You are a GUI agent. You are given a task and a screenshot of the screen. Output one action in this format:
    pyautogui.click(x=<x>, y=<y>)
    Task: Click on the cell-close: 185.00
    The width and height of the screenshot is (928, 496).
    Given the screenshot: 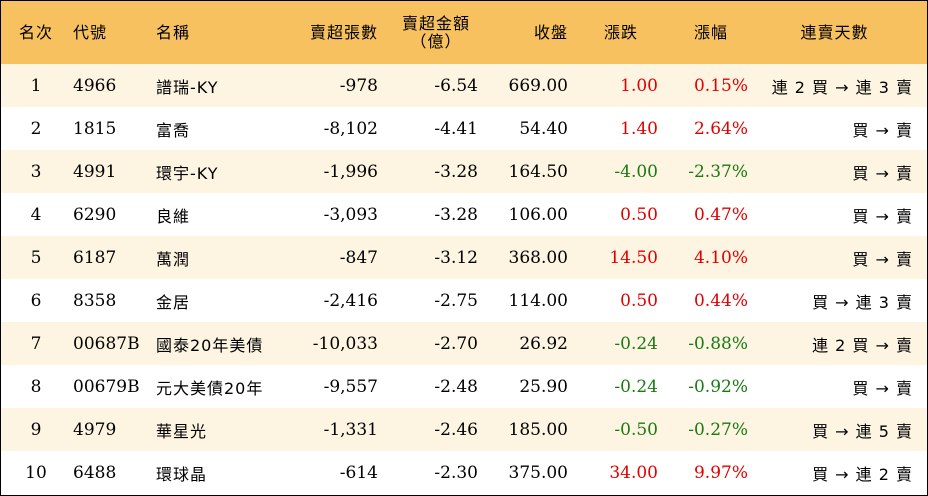 What is the action you would take?
    pyautogui.click(x=538, y=429)
    